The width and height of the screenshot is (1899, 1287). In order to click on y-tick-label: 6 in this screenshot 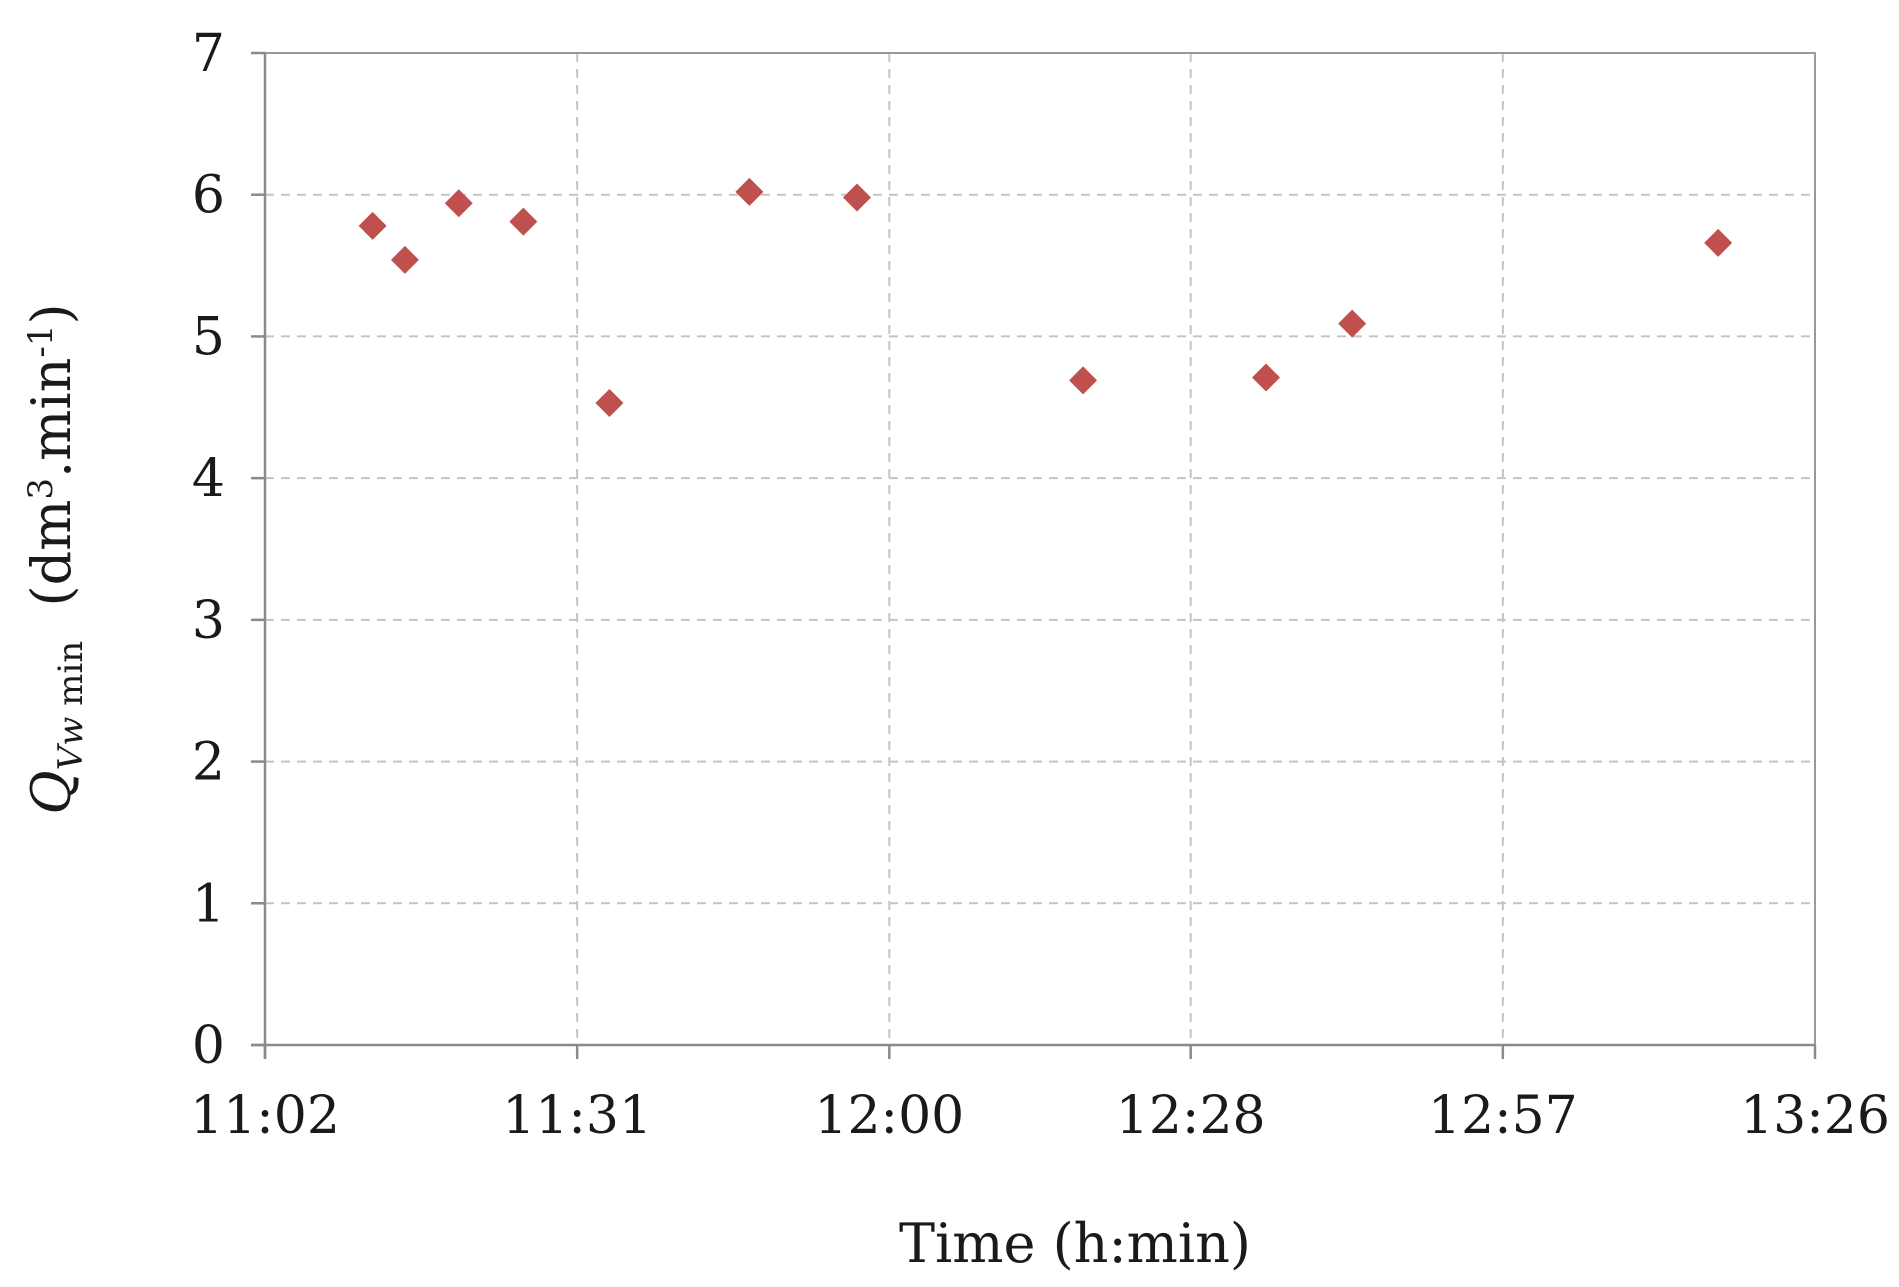, I will do `click(208, 196)`.